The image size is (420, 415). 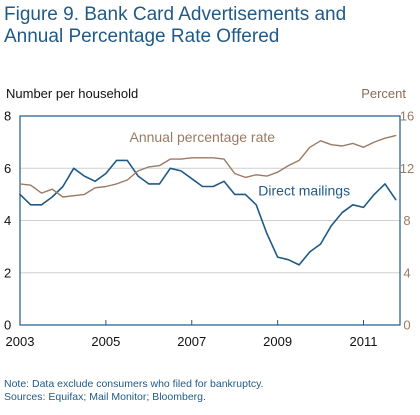 What do you see at coordinates (364, 341) in the screenshot?
I see `x-tick-label: 2011` at bounding box center [364, 341].